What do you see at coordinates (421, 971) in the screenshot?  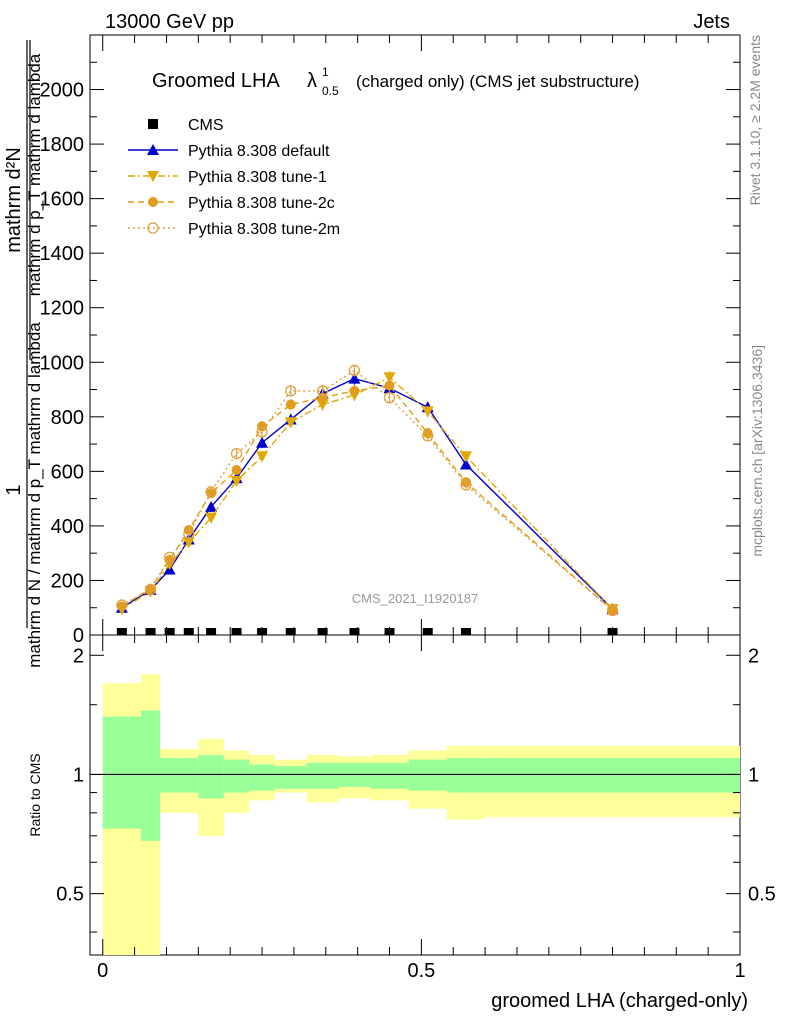 I see `x-tick-label: 0.5` at bounding box center [421, 971].